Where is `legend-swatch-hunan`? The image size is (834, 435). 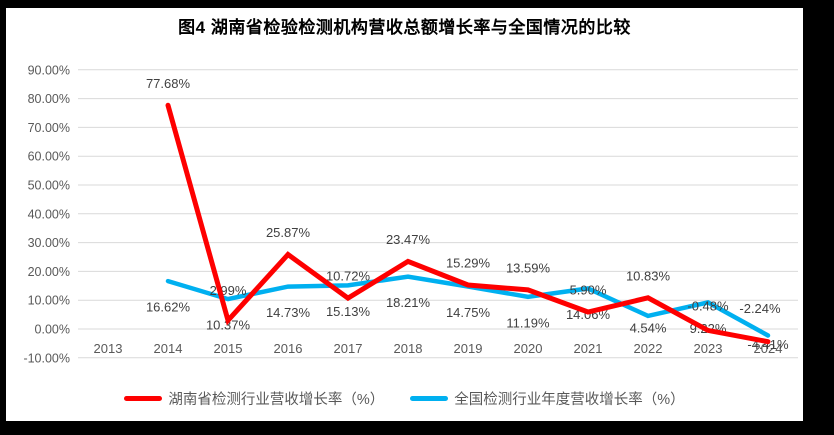
legend-swatch-hunan is located at coordinates (143, 398).